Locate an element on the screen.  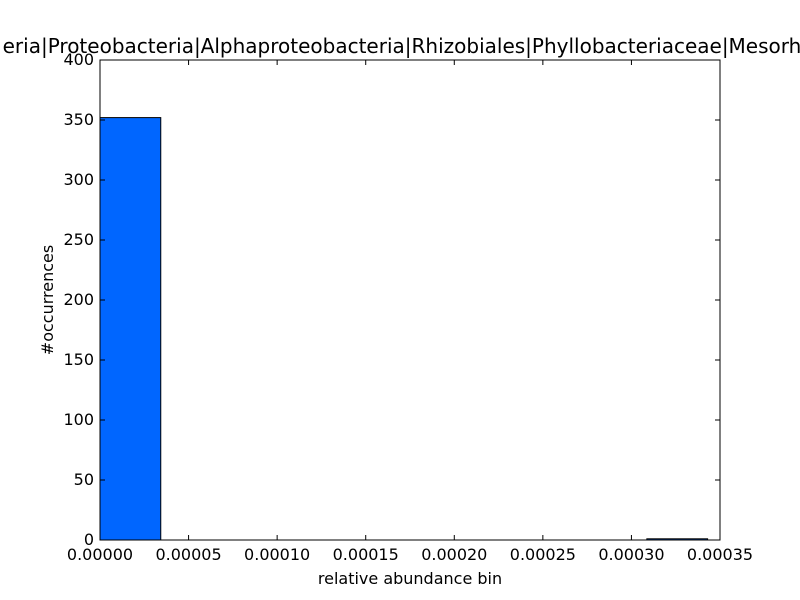
y-tick-label: 350 is located at coordinates (78, 119).